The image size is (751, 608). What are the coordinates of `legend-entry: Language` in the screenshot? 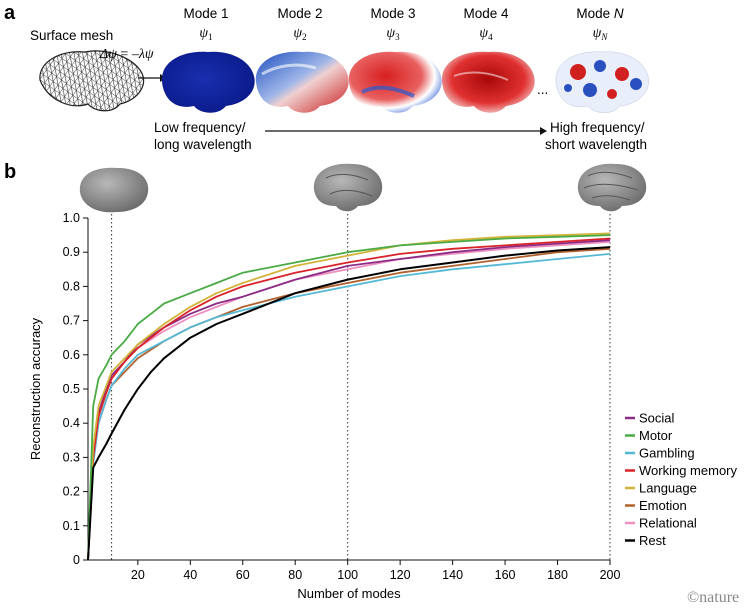 It's located at (668, 488).